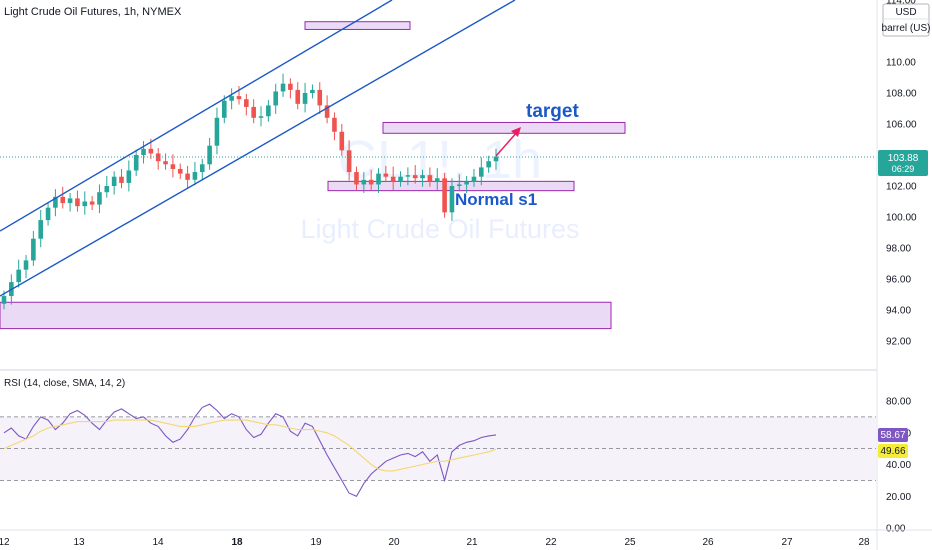 This screenshot has width=932, height=550. Describe the element at coordinates (906, 20) in the screenshot. I see `currency-box: USD barrel (US)` at that location.